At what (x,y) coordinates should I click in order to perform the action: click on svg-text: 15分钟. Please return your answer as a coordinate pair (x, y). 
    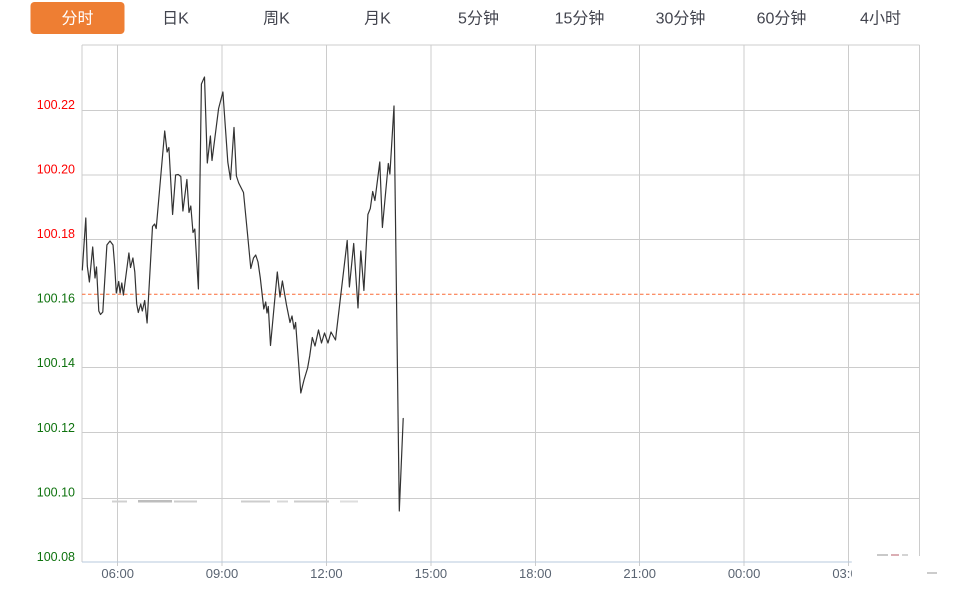
    Looking at the image, I should click on (580, 19).